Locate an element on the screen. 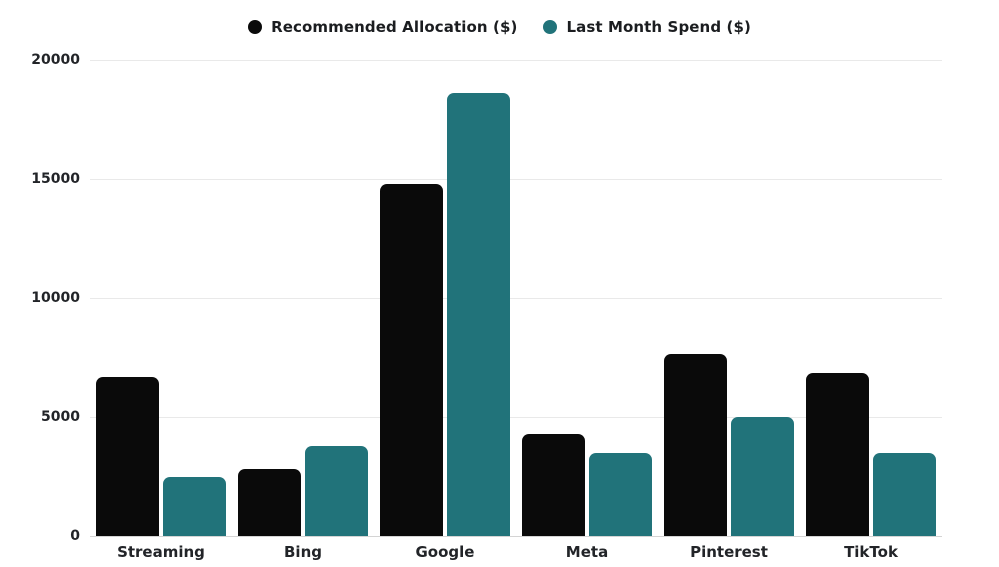  x-axis-label-google: Google is located at coordinates (445, 552).